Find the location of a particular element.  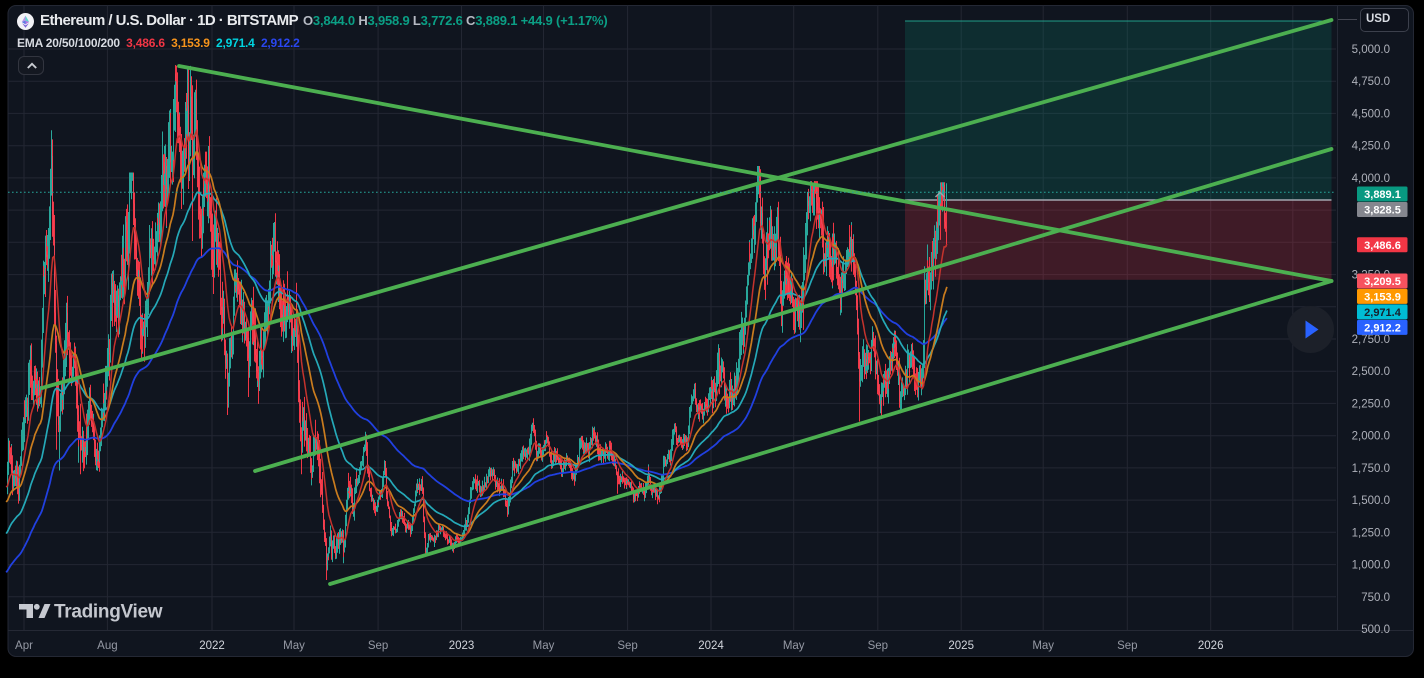

svg-text: 1,500.0 is located at coordinates (1371, 501).